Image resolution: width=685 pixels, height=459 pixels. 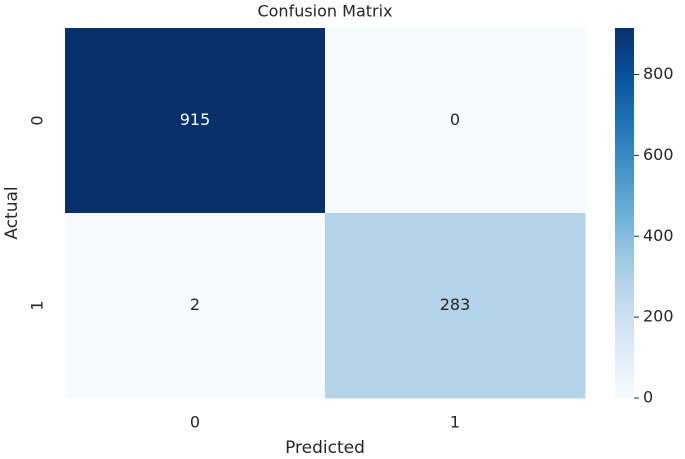 I want to click on colorbar-tick-label: 0, so click(x=648, y=397).